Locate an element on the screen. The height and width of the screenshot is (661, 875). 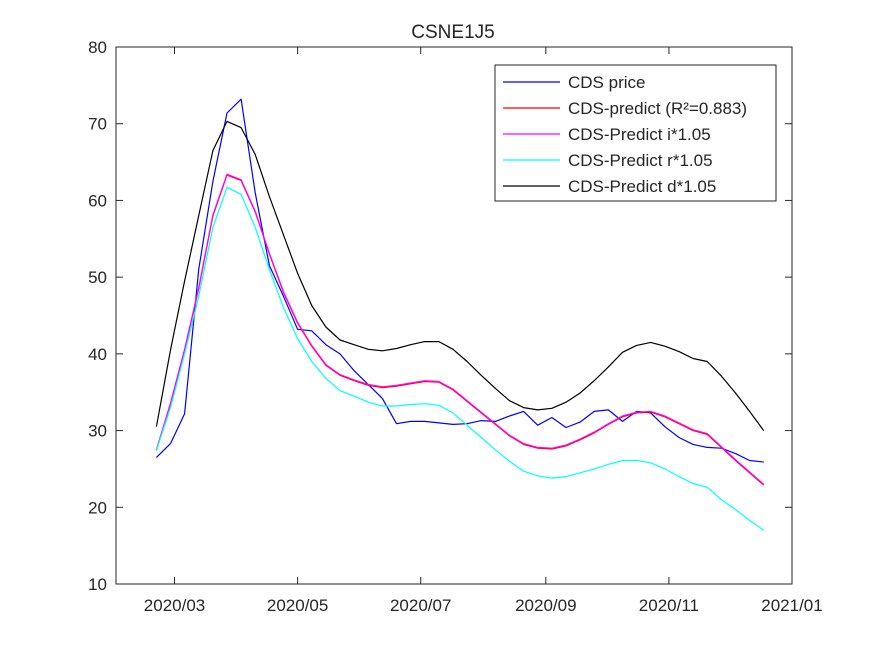
x-tick-label: 2021/01 is located at coordinates (791, 605).